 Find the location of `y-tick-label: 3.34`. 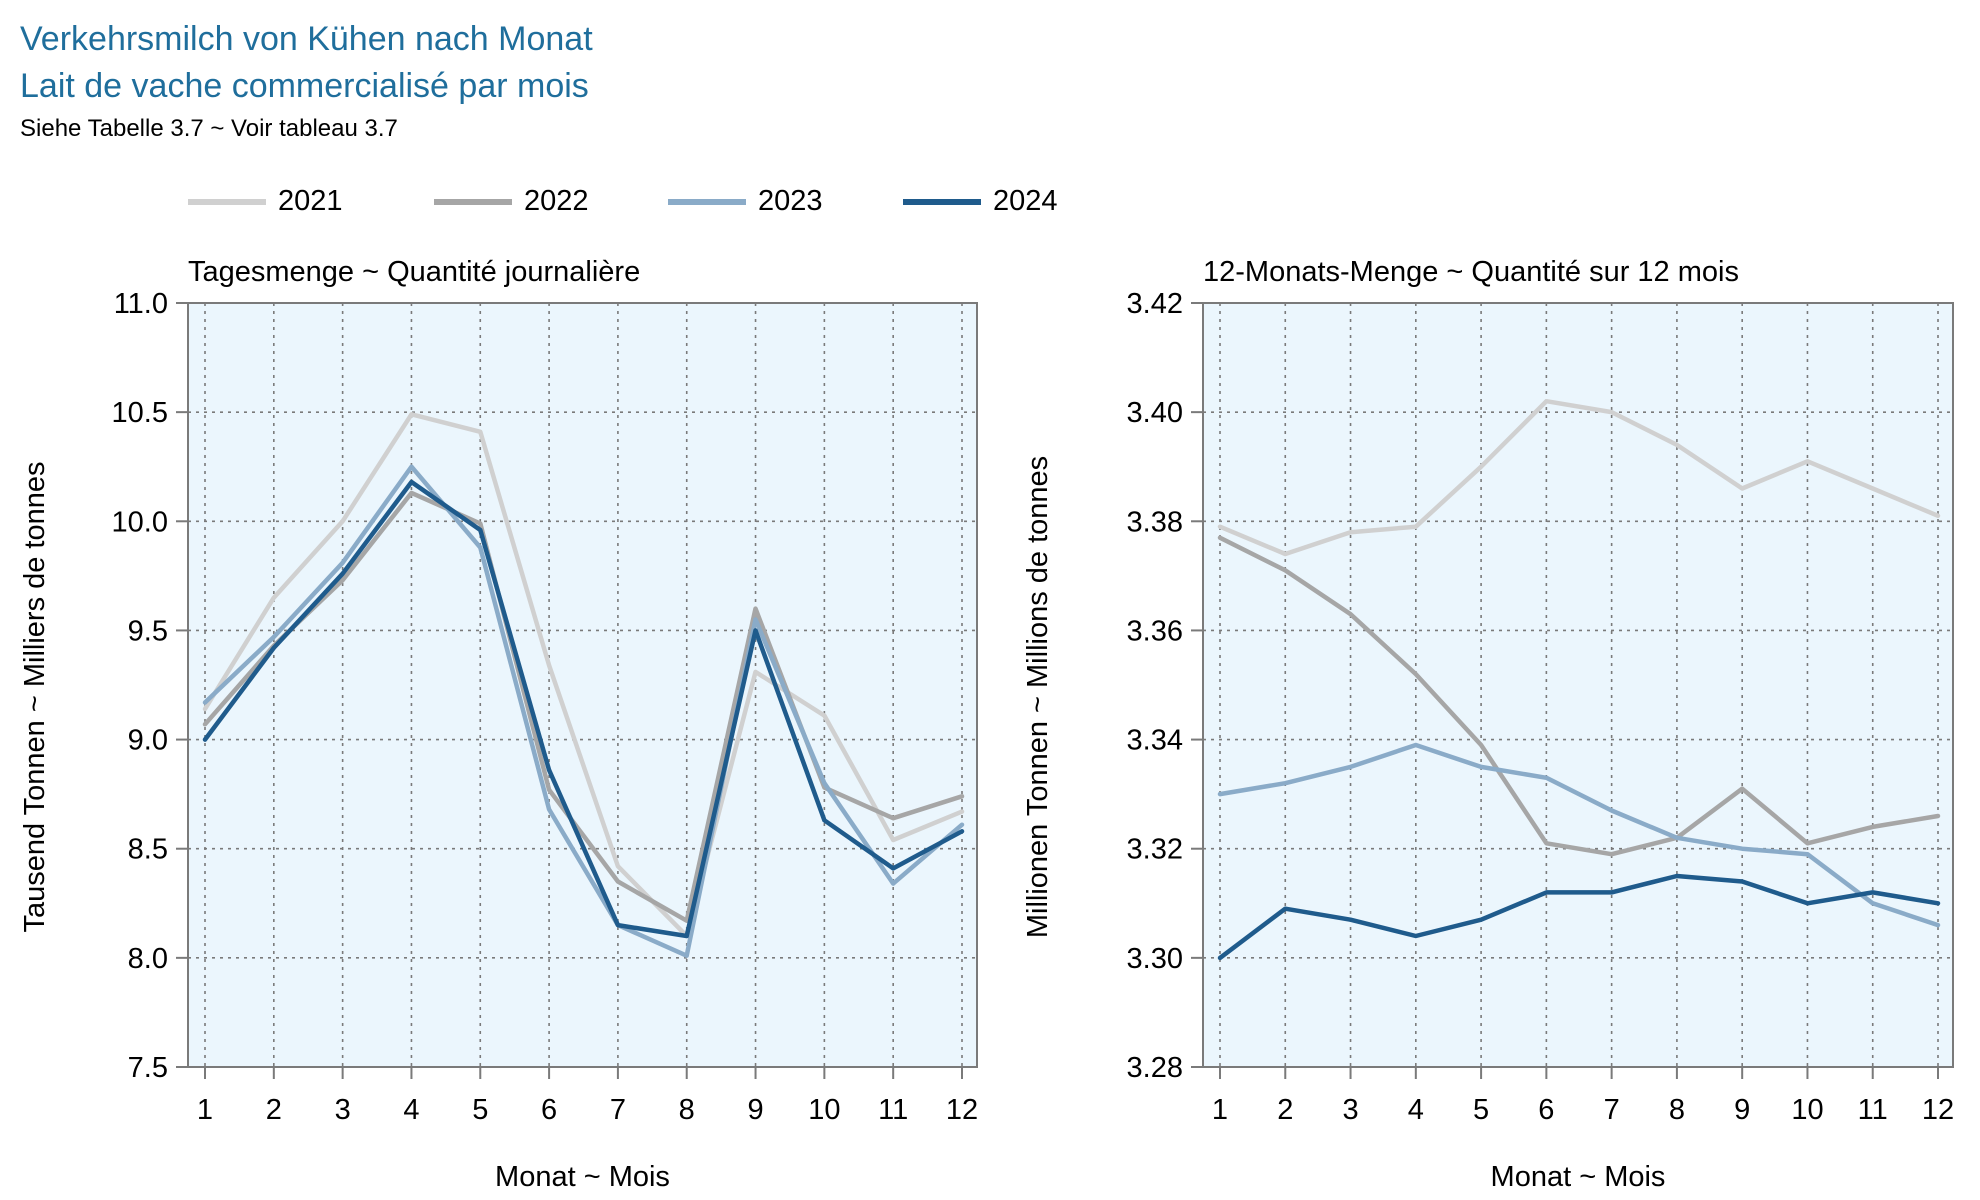

y-tick-label: 3.34 is located at coordinates (1155, 741).